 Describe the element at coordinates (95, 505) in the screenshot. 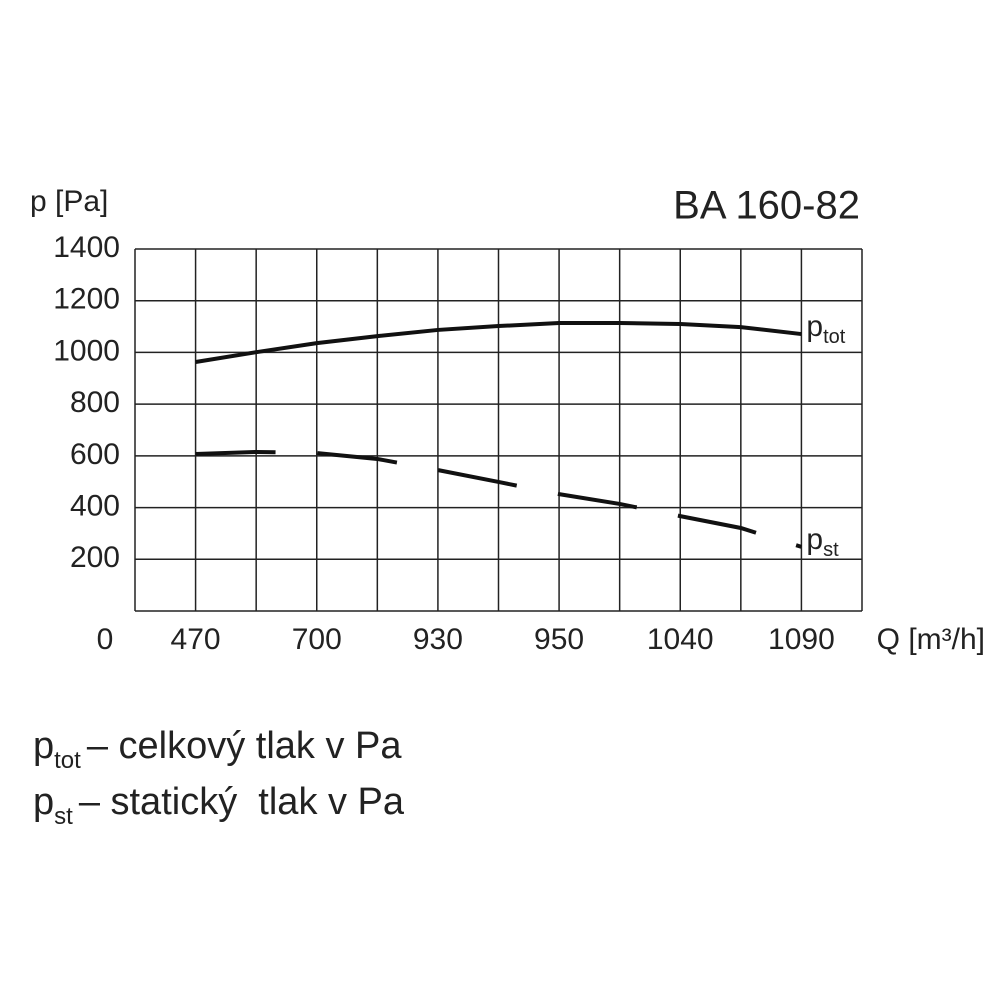

I see `y-tick-label: 400` at that location.